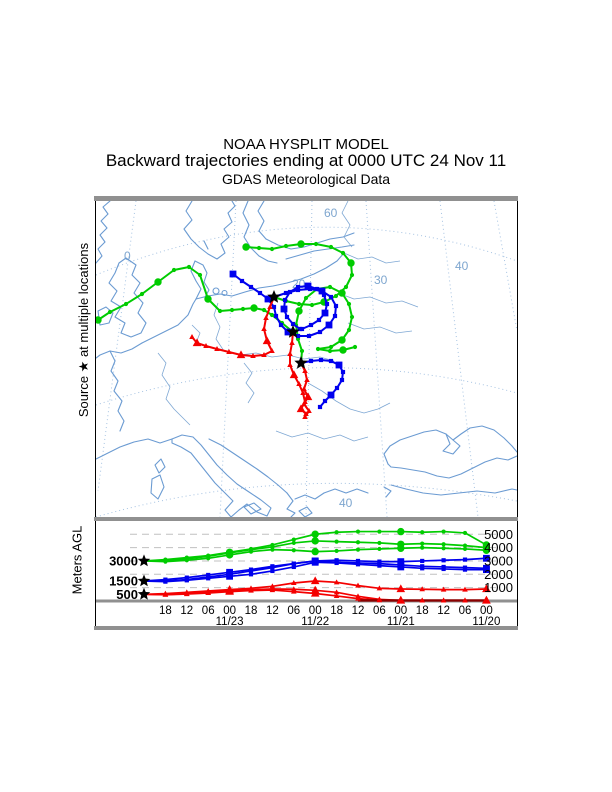 Image resolution: width=612 pixels, height=792 pixels. What do you see at coordinates (127, 594) in the screenshot?
I see `start-height-label: 500` at bounding box center [127, 594].